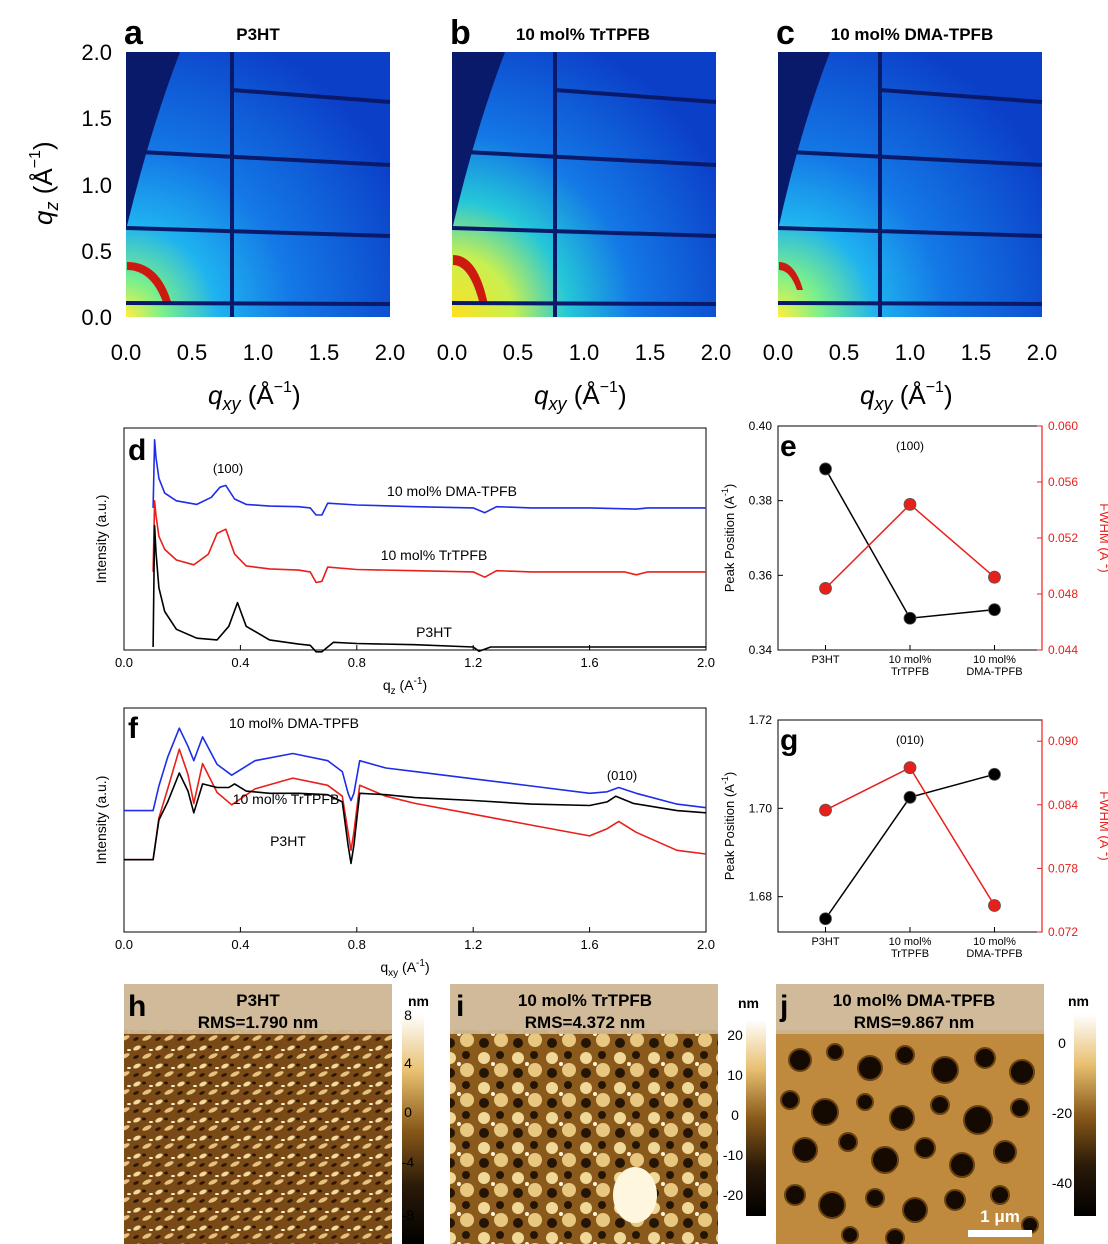 This screenshot has width=1108, height=1244. What do you see at coordinates (1063, 805) in the screenshot?
I see `right-tick-label: 0.084` at bounding box center [1063, 805].